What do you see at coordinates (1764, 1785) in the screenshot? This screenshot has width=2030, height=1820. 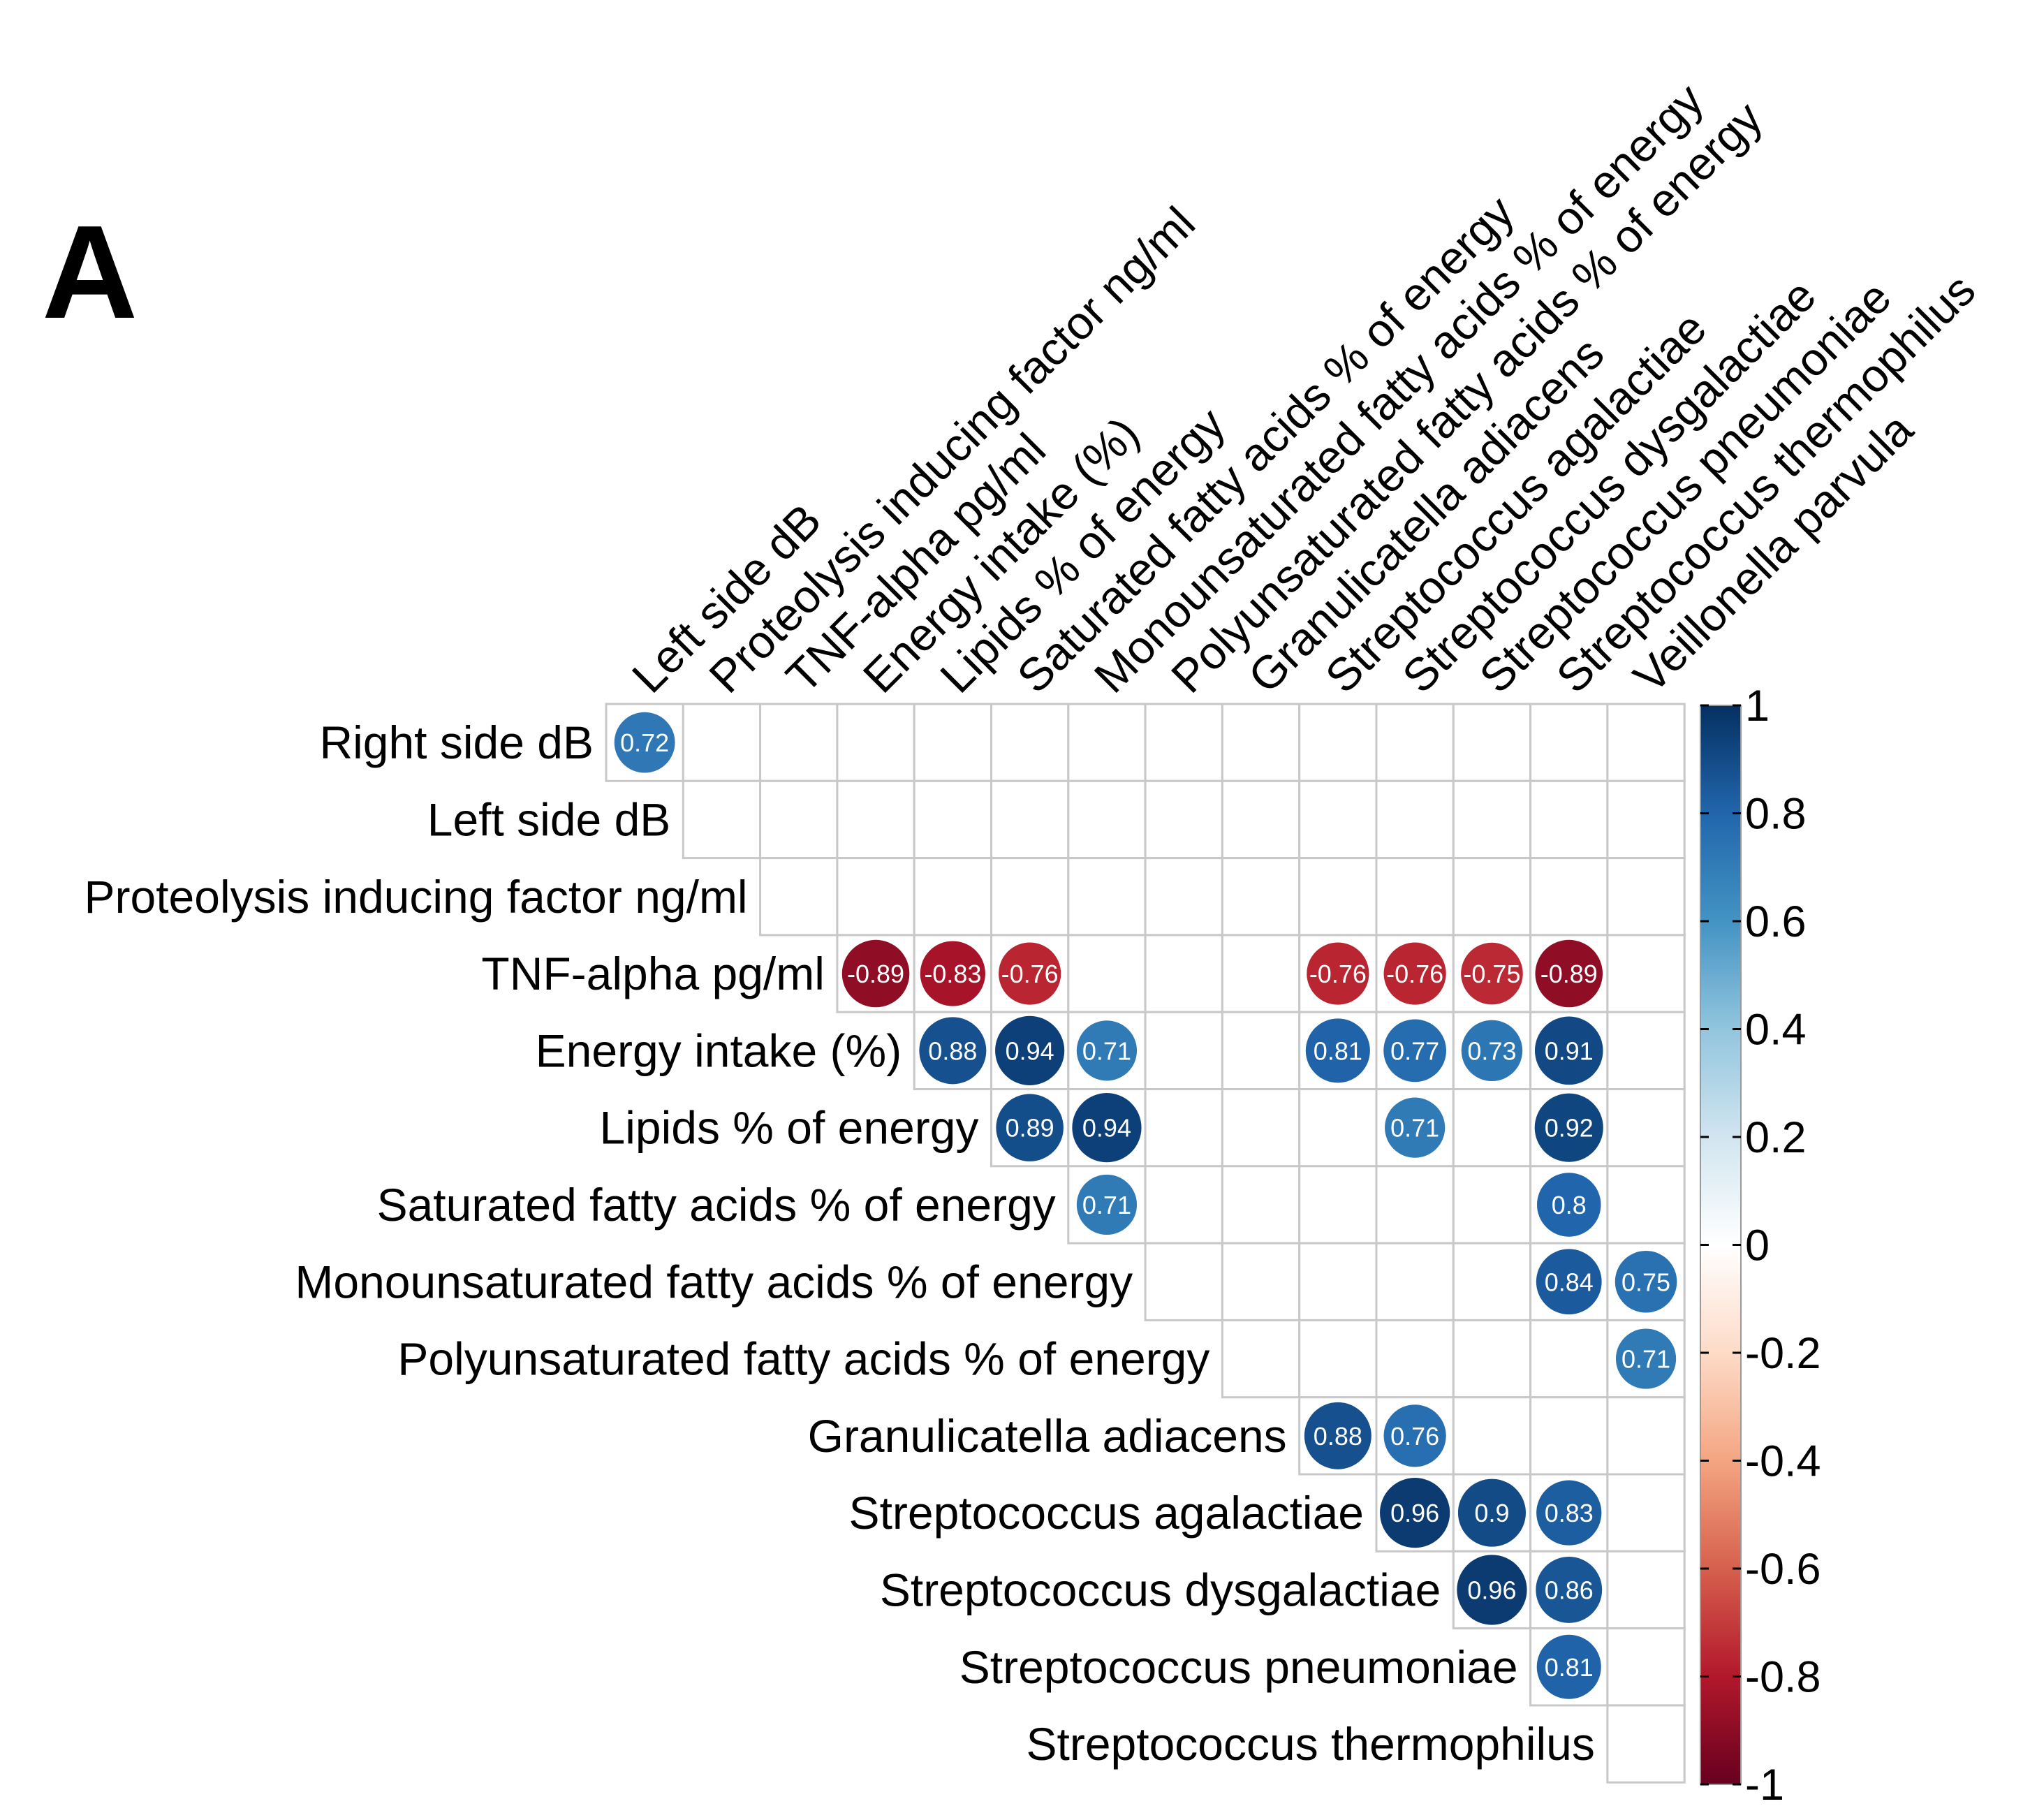 I see `colorbar-tick-label: -1` at bounding box center [1764, 1785].